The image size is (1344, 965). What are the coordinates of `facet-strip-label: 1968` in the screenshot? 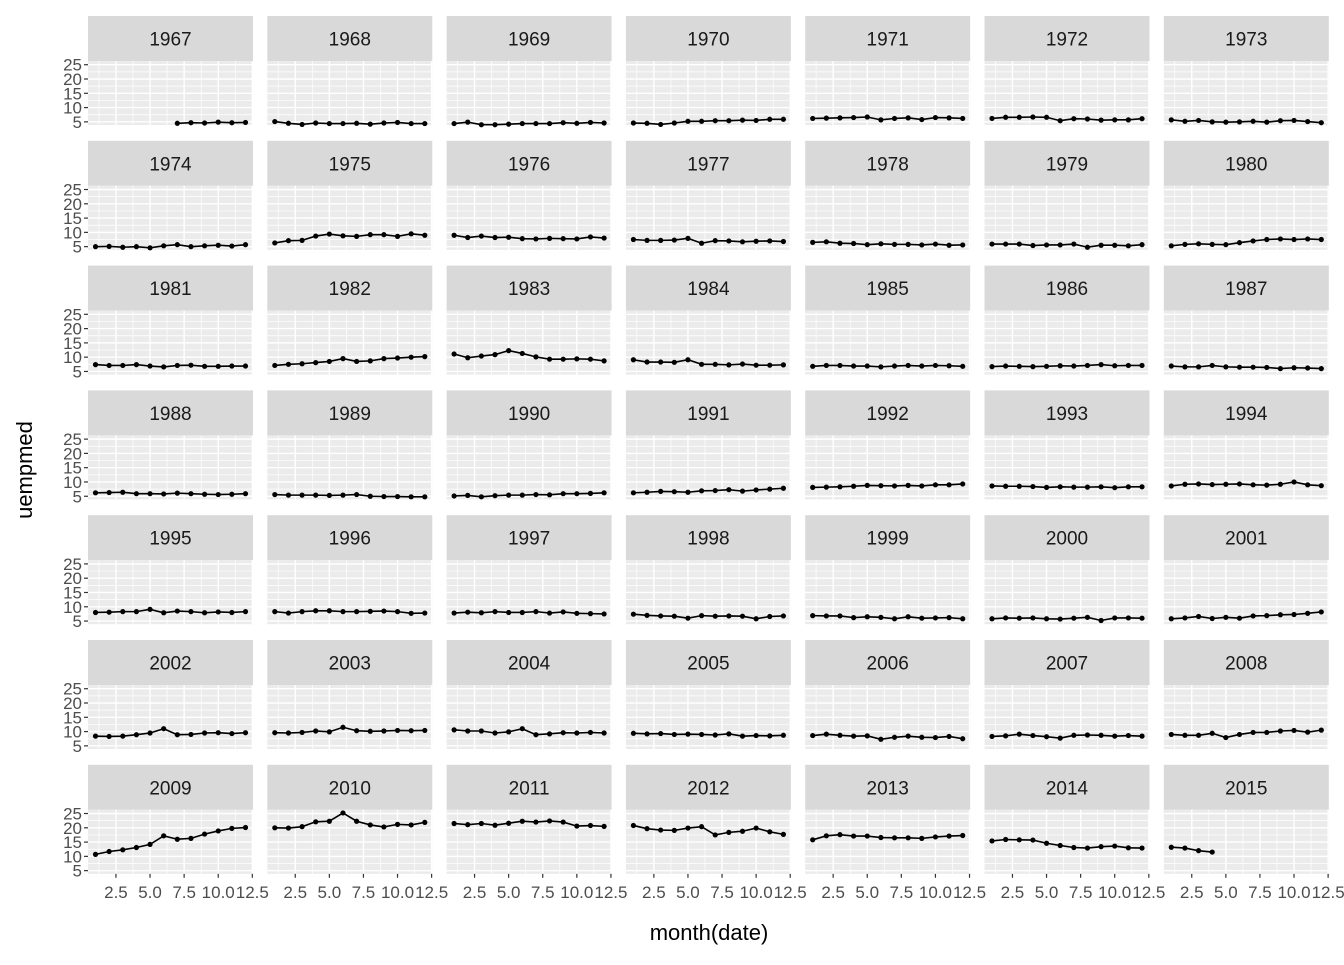 It's located at (350, 40).